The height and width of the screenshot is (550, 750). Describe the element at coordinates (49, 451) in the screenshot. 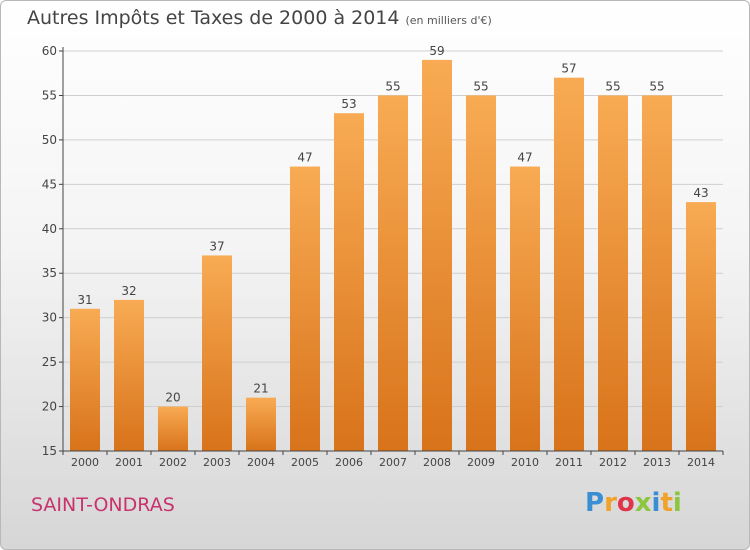

I see `y-tick-label: 15` at that location.